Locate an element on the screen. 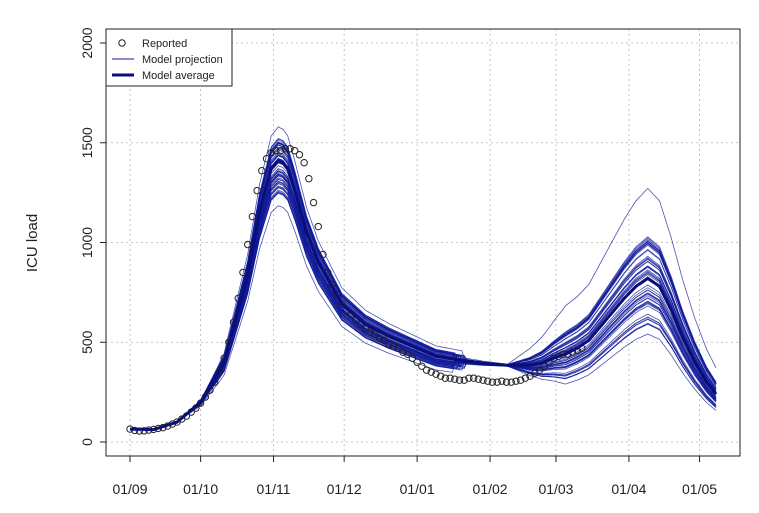 The width and height of the screenshot is (759, 513). y-axis: 0 500 1000 1500 2000 is located at coordinates (92, 236).